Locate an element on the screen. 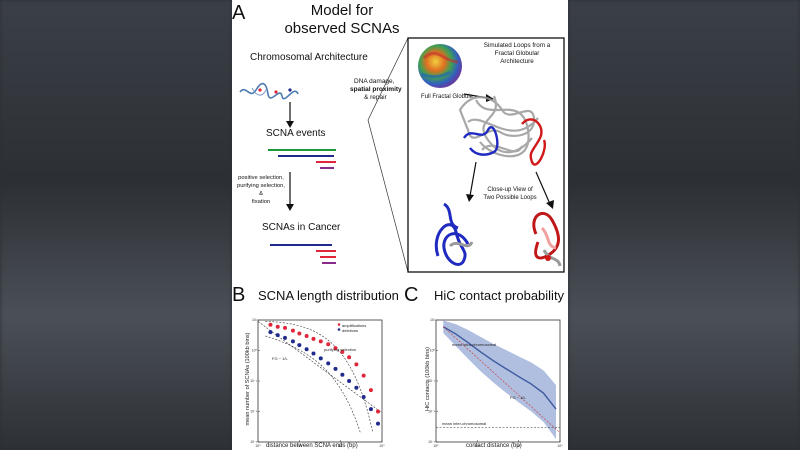 This screenshot has width=800, height=450. chart-b-ytick-label: 10⁻³ is located at coordinates (254, 442).